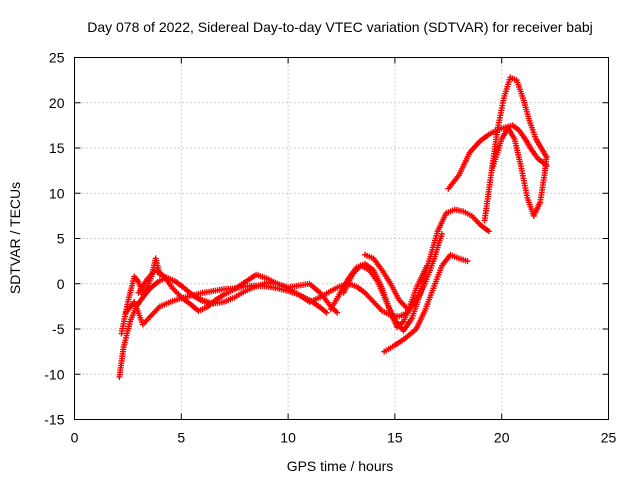 Image resolution: width=640 pixels, height=480 pixels. I want to click on x-axis-label: GPS time / hours, so click(340, 466).